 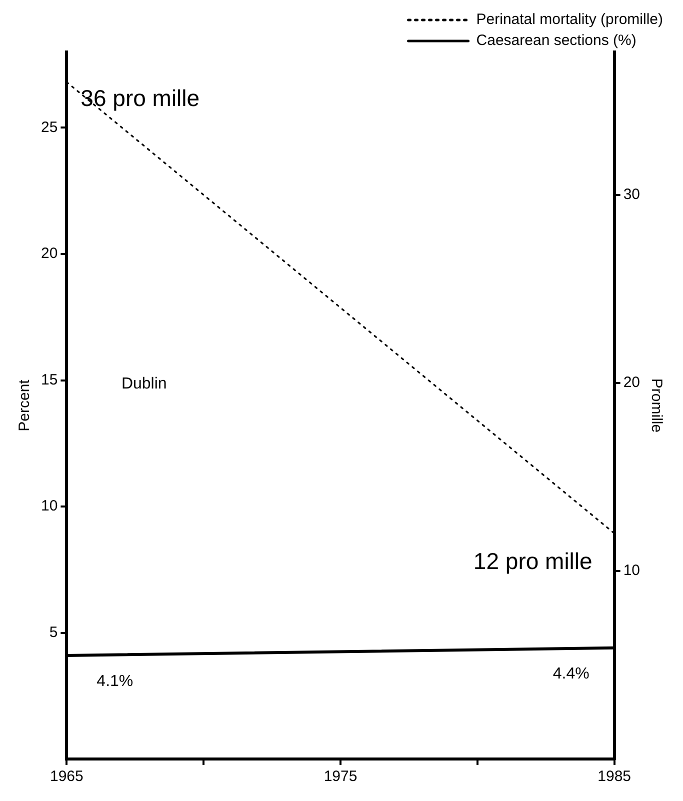 What do you see at coordinates (656, 405) in the screenshot?
I see `y2-axis-title: Promille` at bounding box center [656, 405].